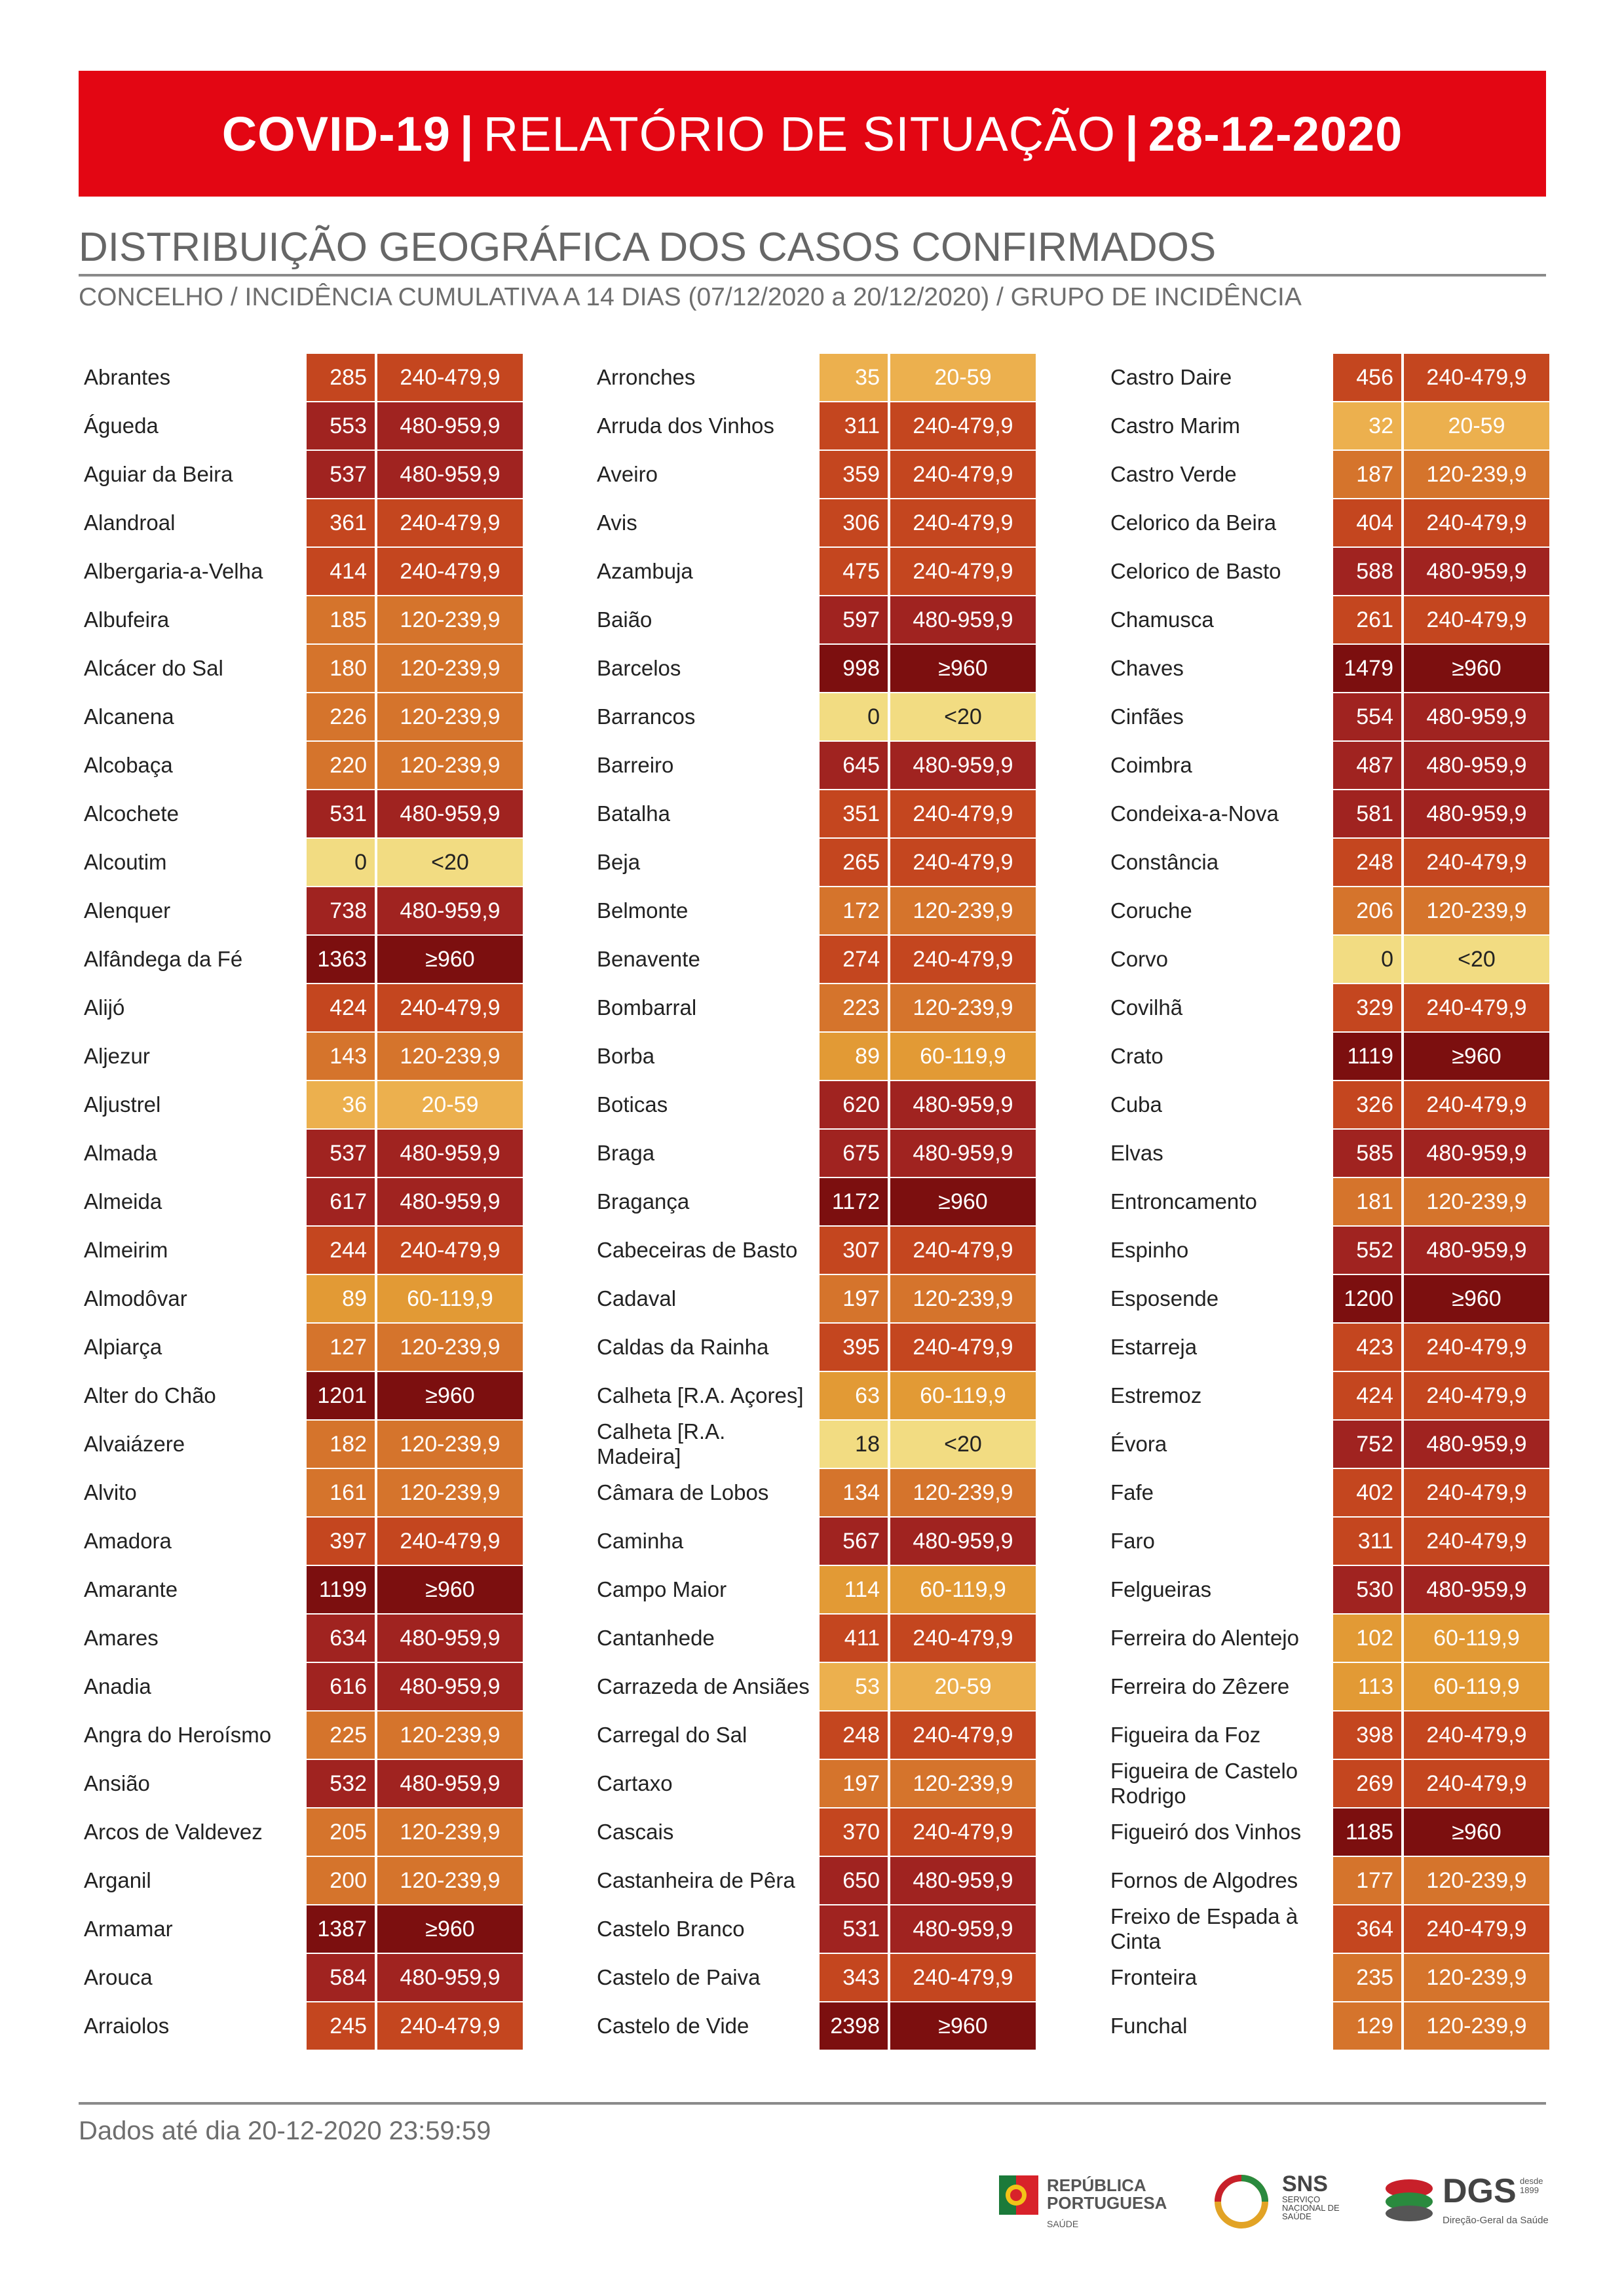 This screenshot has height=2296, width=1624. I want to click on municipality-row: Amadora 397 240-479,9, so click(301, 1542).